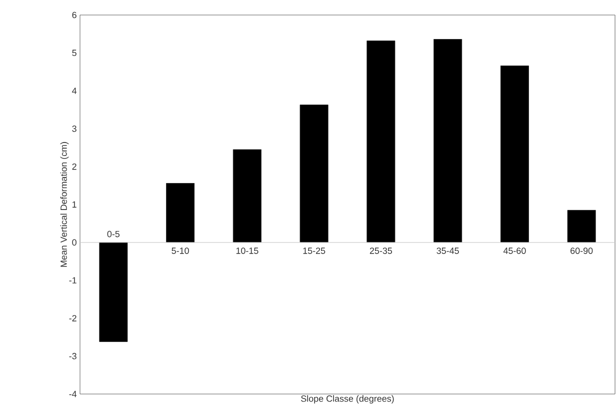 Image resolution: width=616 pixels, height=417 pixels. I want to click on y-tick-label: 2, so click(74, 166).